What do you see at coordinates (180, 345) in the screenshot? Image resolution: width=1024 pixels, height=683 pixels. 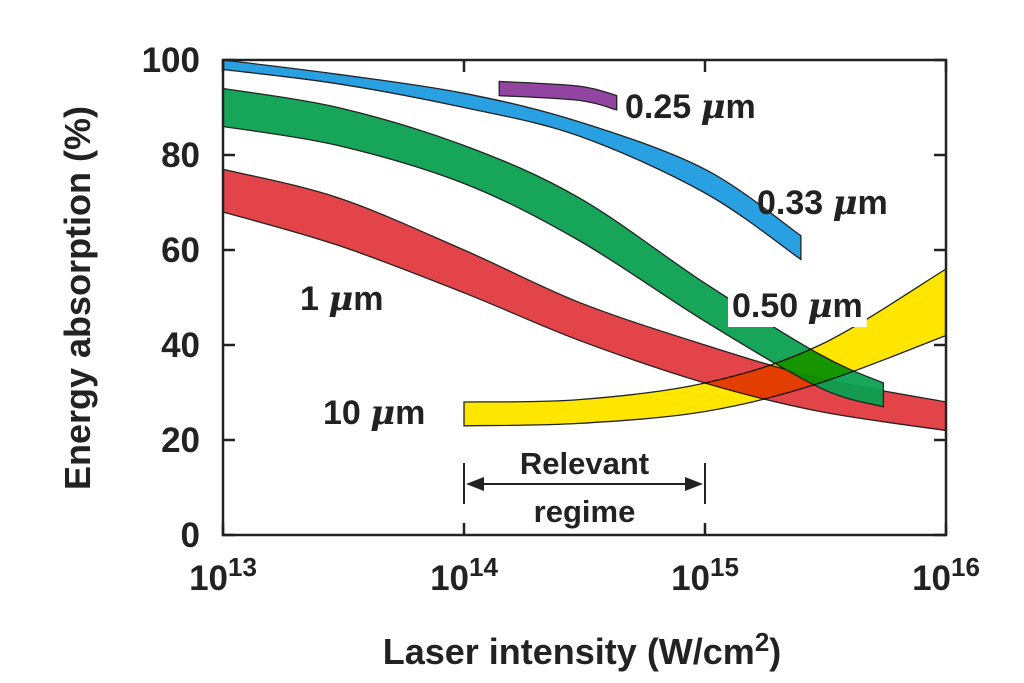 I see `y-tick-label: 40` at bounding box center [180, 345].